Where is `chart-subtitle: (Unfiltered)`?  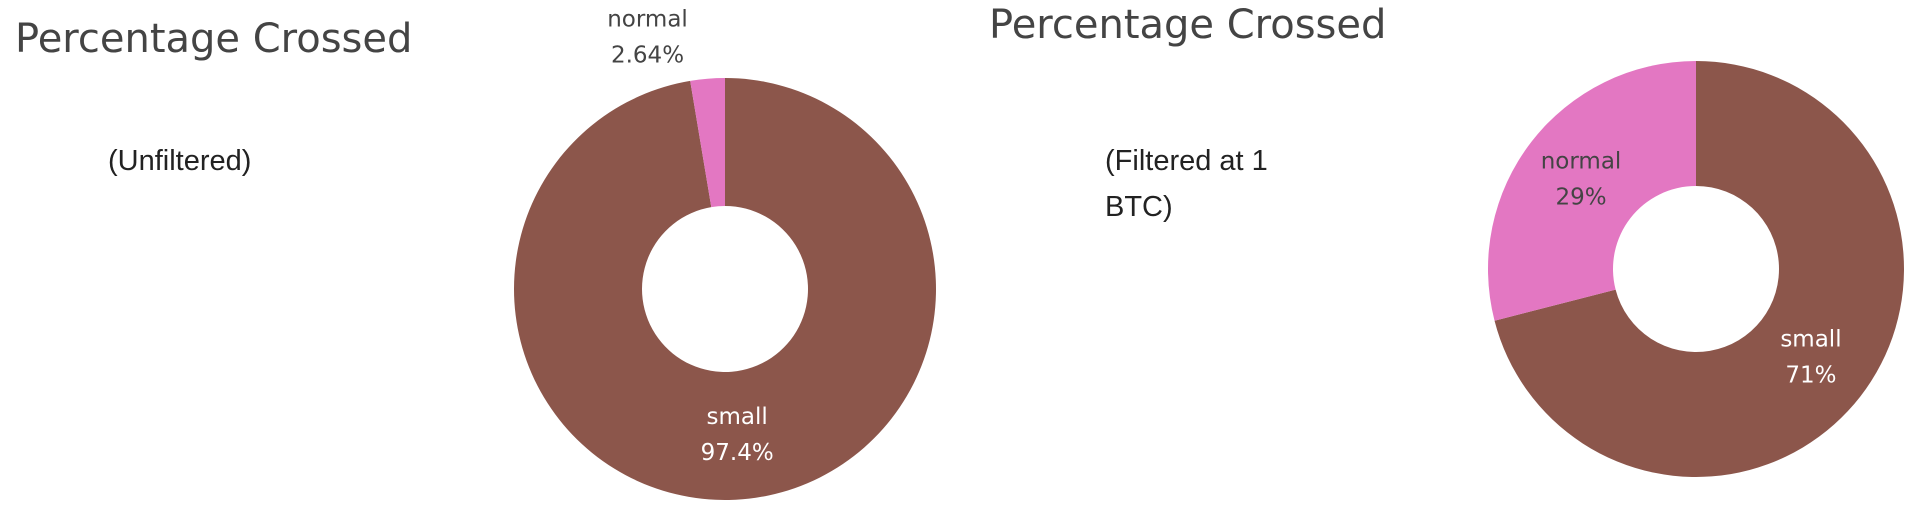 chart-subtitle: (Unfiltered) is located at coordinates (180, 161).